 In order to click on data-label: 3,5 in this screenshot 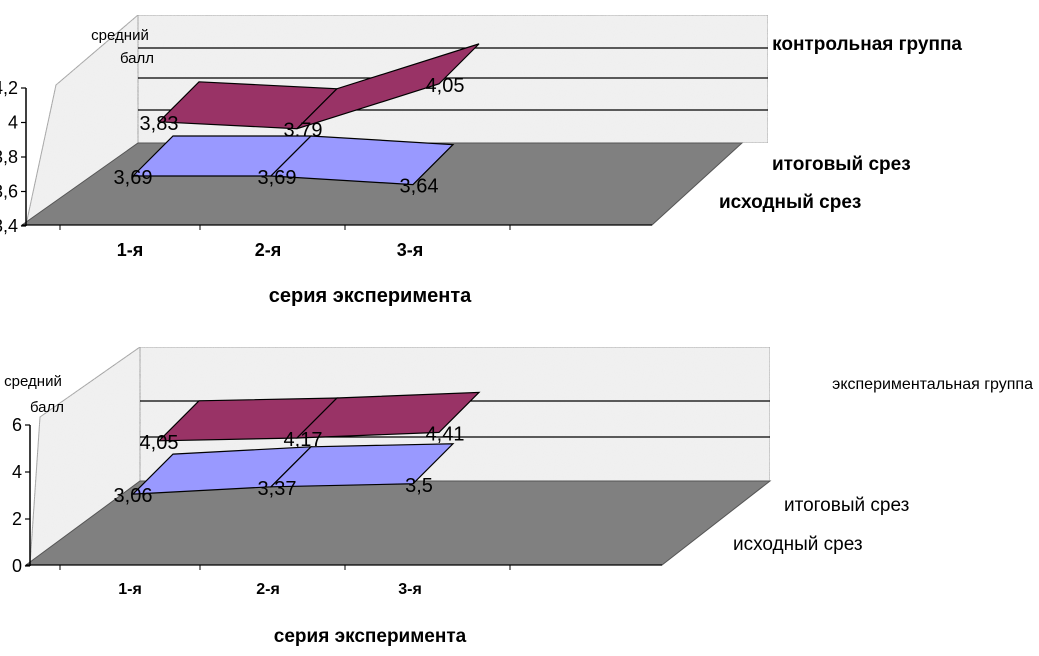, I will do `click(419, 486)`.